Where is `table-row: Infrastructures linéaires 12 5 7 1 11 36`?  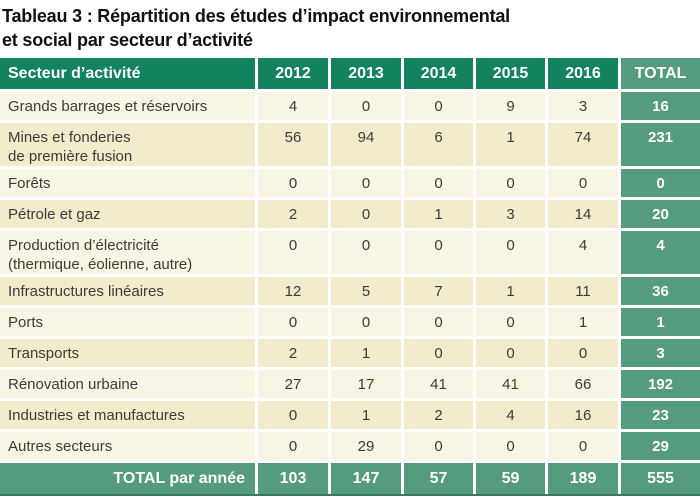
table-row: Infrastructures linéaires 12 5 7 1 11 36 is located at coordinates (350, 292).